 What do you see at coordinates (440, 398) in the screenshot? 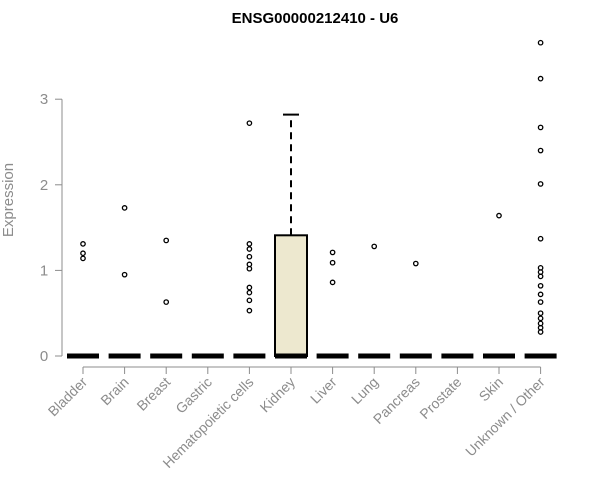
I see `x-tick-label: Prostate` at bounding box center [440, 398].